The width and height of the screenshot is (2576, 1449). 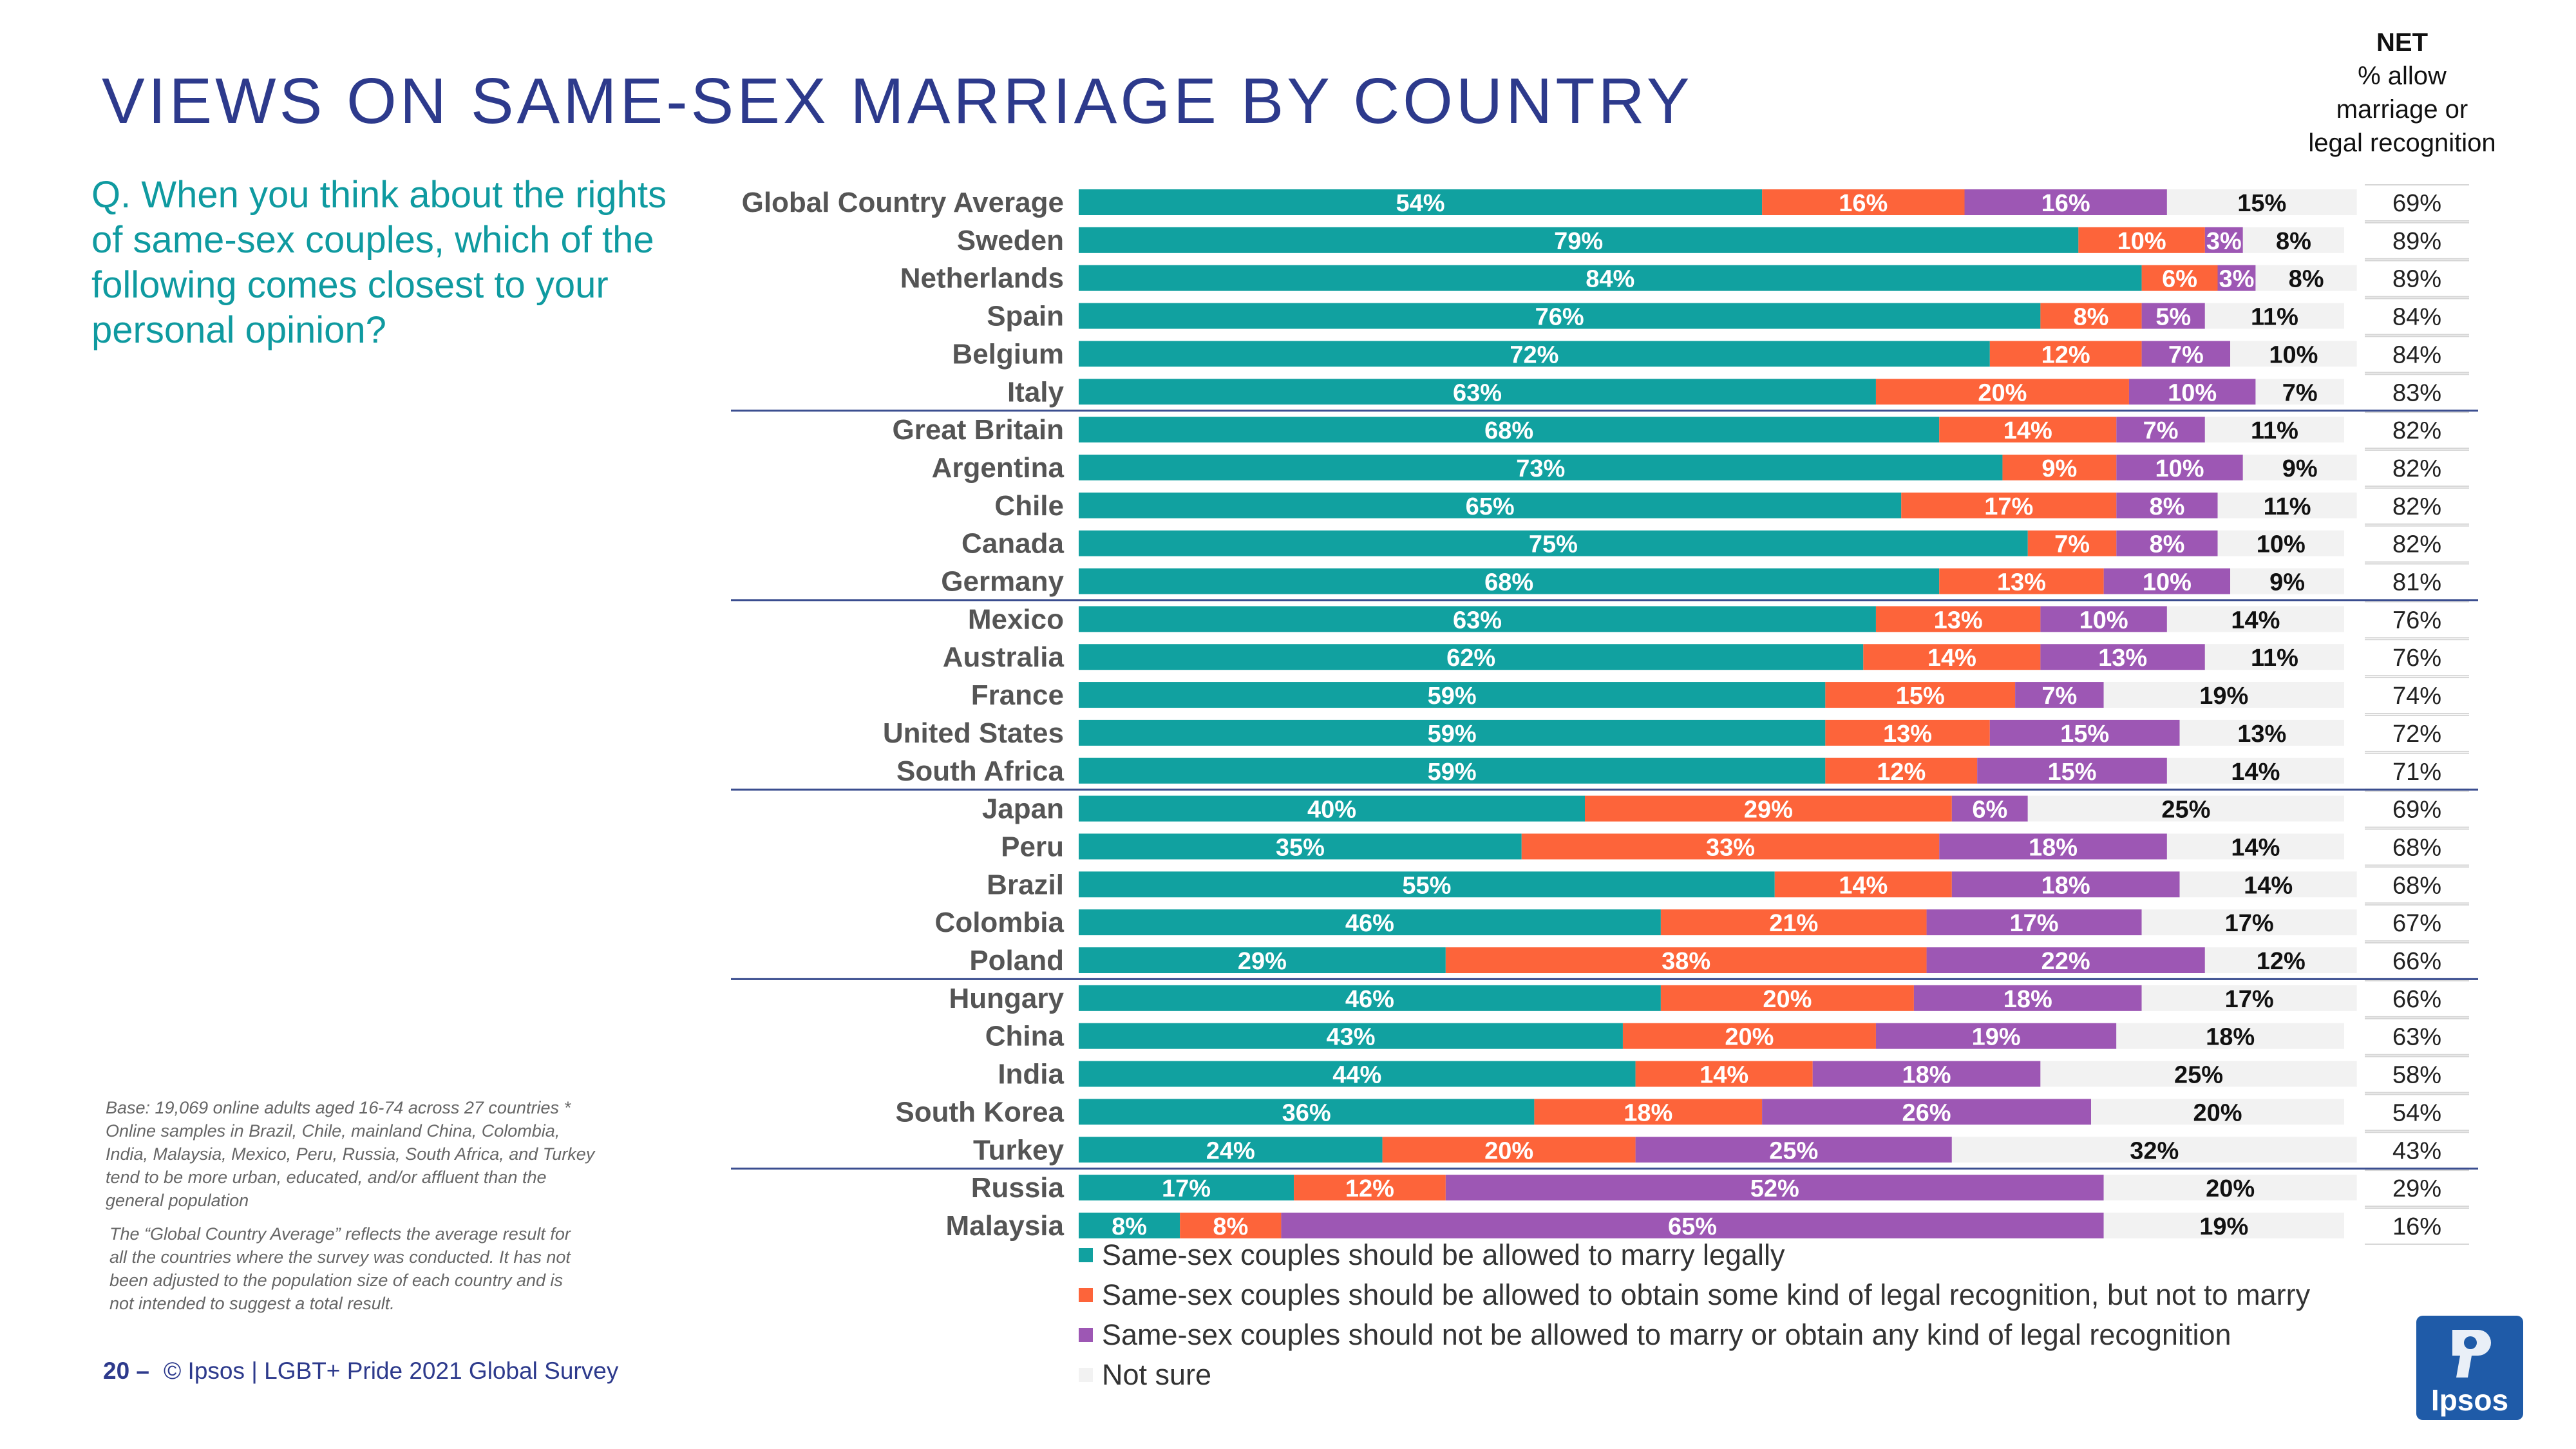 I want to click on net-tick-bottom-south-korea, so click(x=2417, y=1131).